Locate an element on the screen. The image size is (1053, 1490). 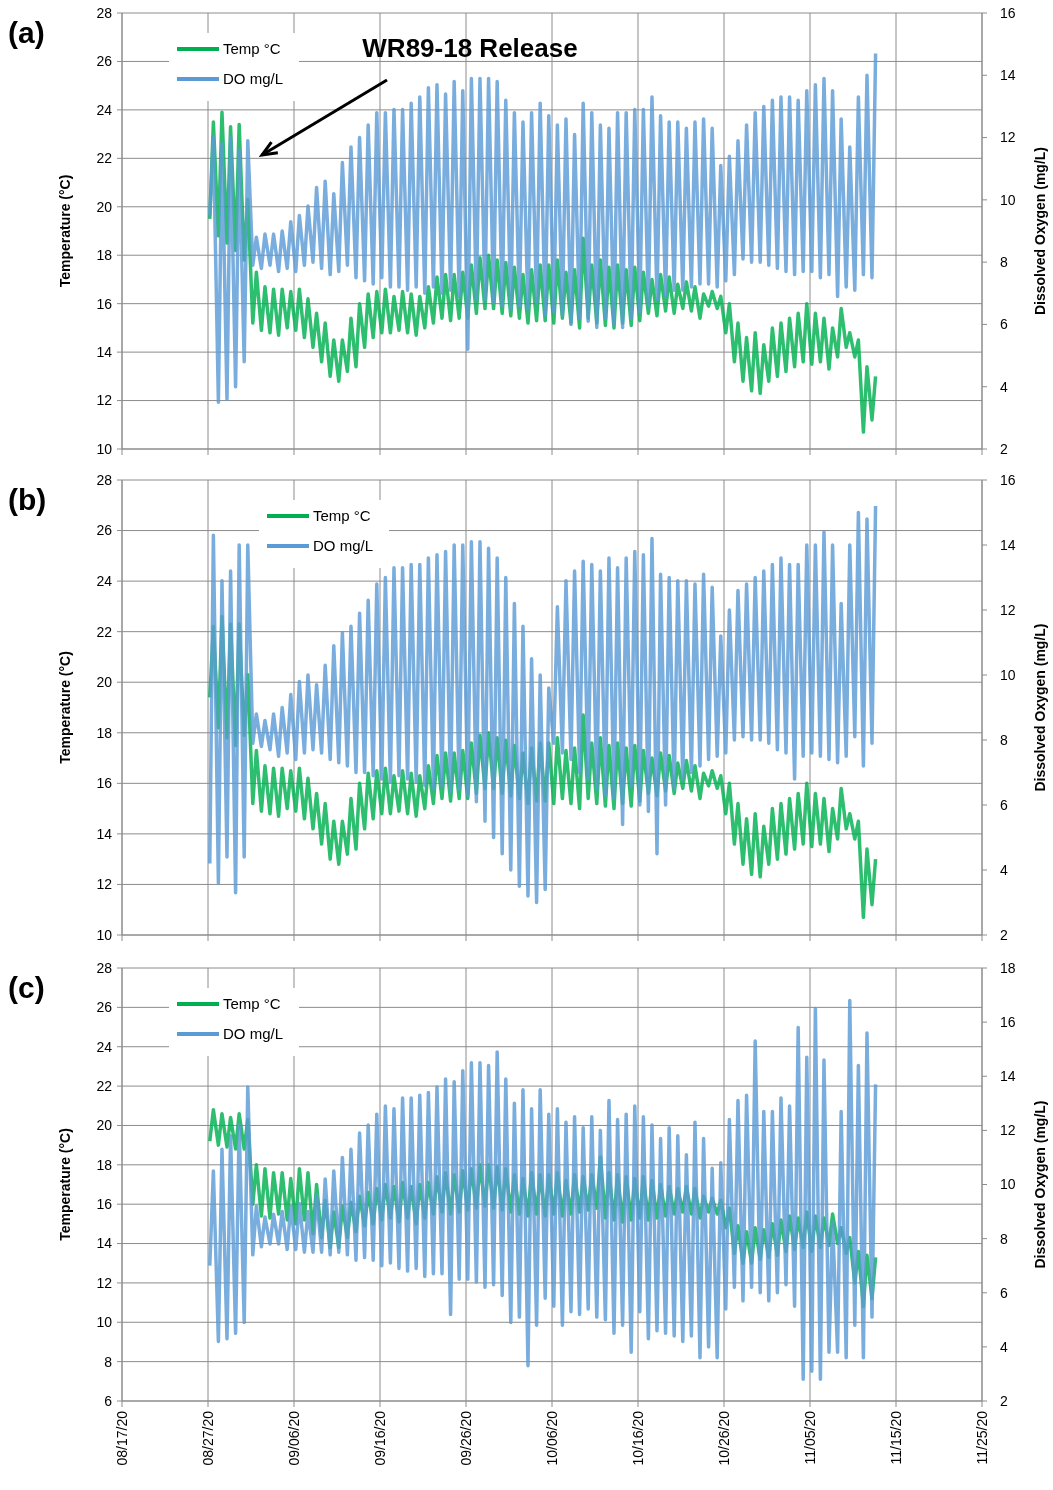
chart-title: (a) is located at coordinates (26, 32).